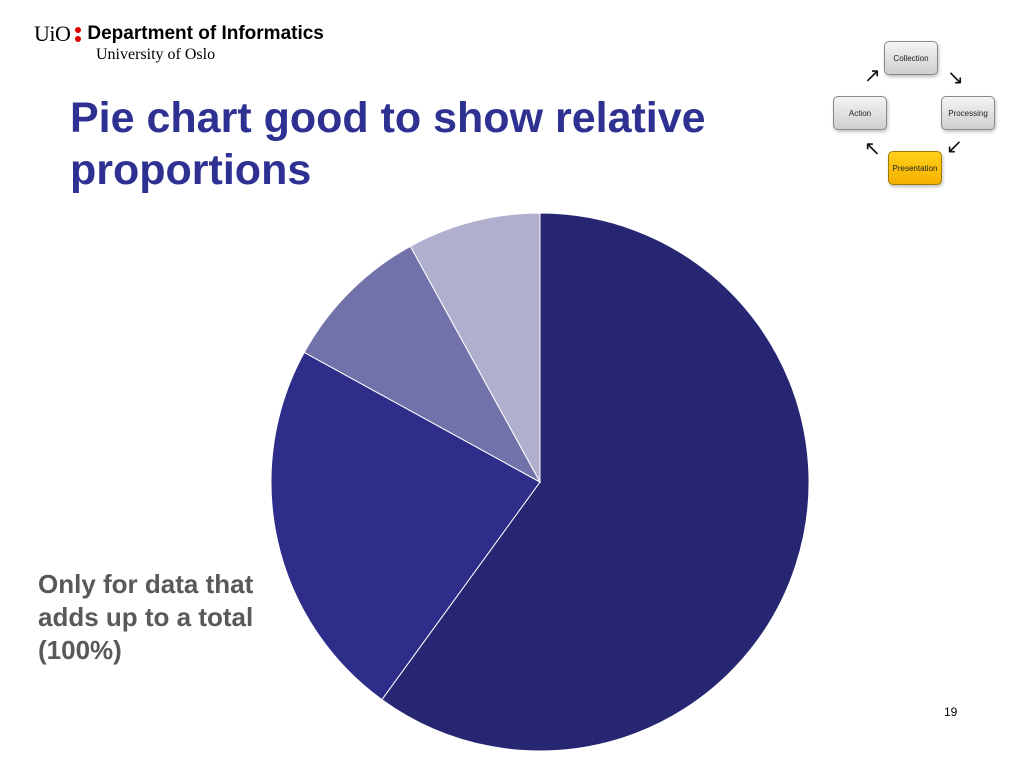  I want to click on page-number: 19, so click(951, 712).